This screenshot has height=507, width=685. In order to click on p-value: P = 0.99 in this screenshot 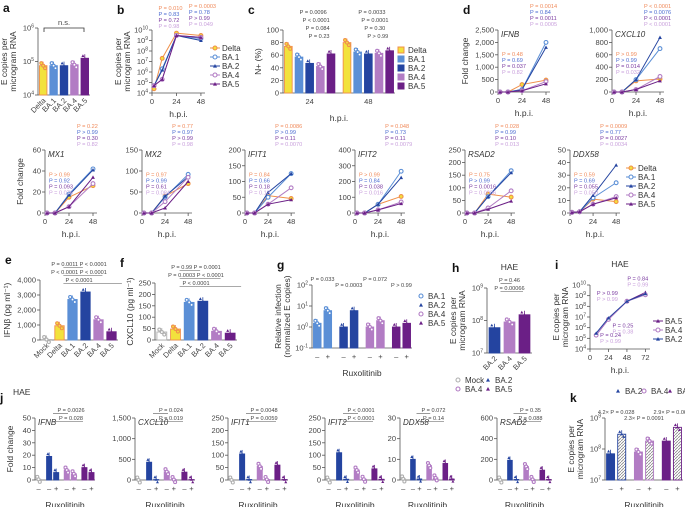, I will do `click(637, 285)`.